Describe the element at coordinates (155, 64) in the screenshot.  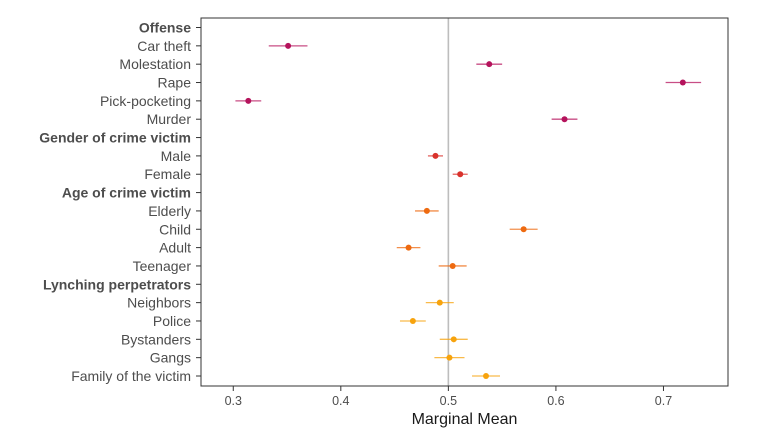
I see `y-tick-label: Molestation` at that location.